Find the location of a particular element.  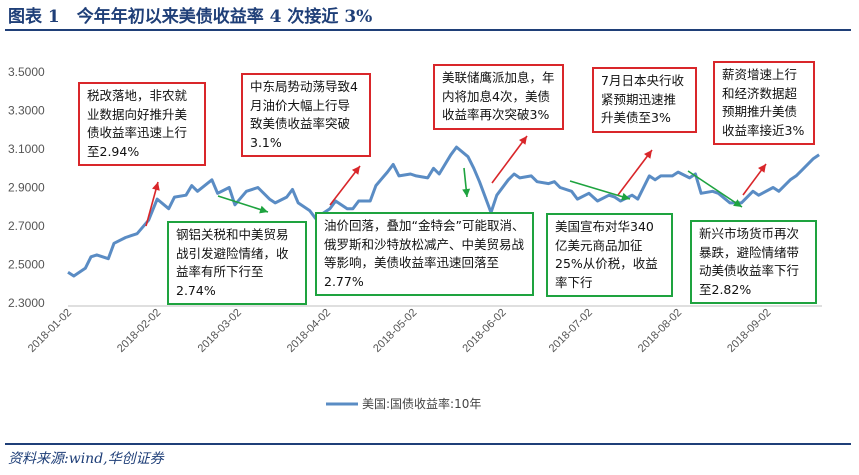

annotation-middle-east: 中东局势动荡导致4月油价大幅上行导致美债收益率突破3.1% is located at coordinates (306, 115).